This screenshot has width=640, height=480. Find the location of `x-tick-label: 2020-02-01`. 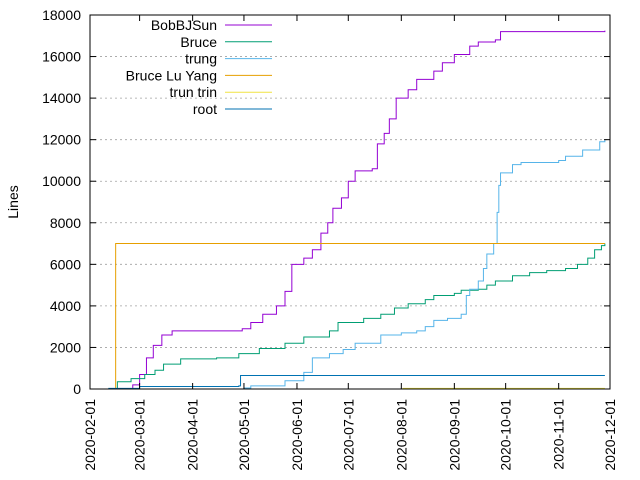

x-tick-label: 2020-02-01 is located at coordinates (90, 435).